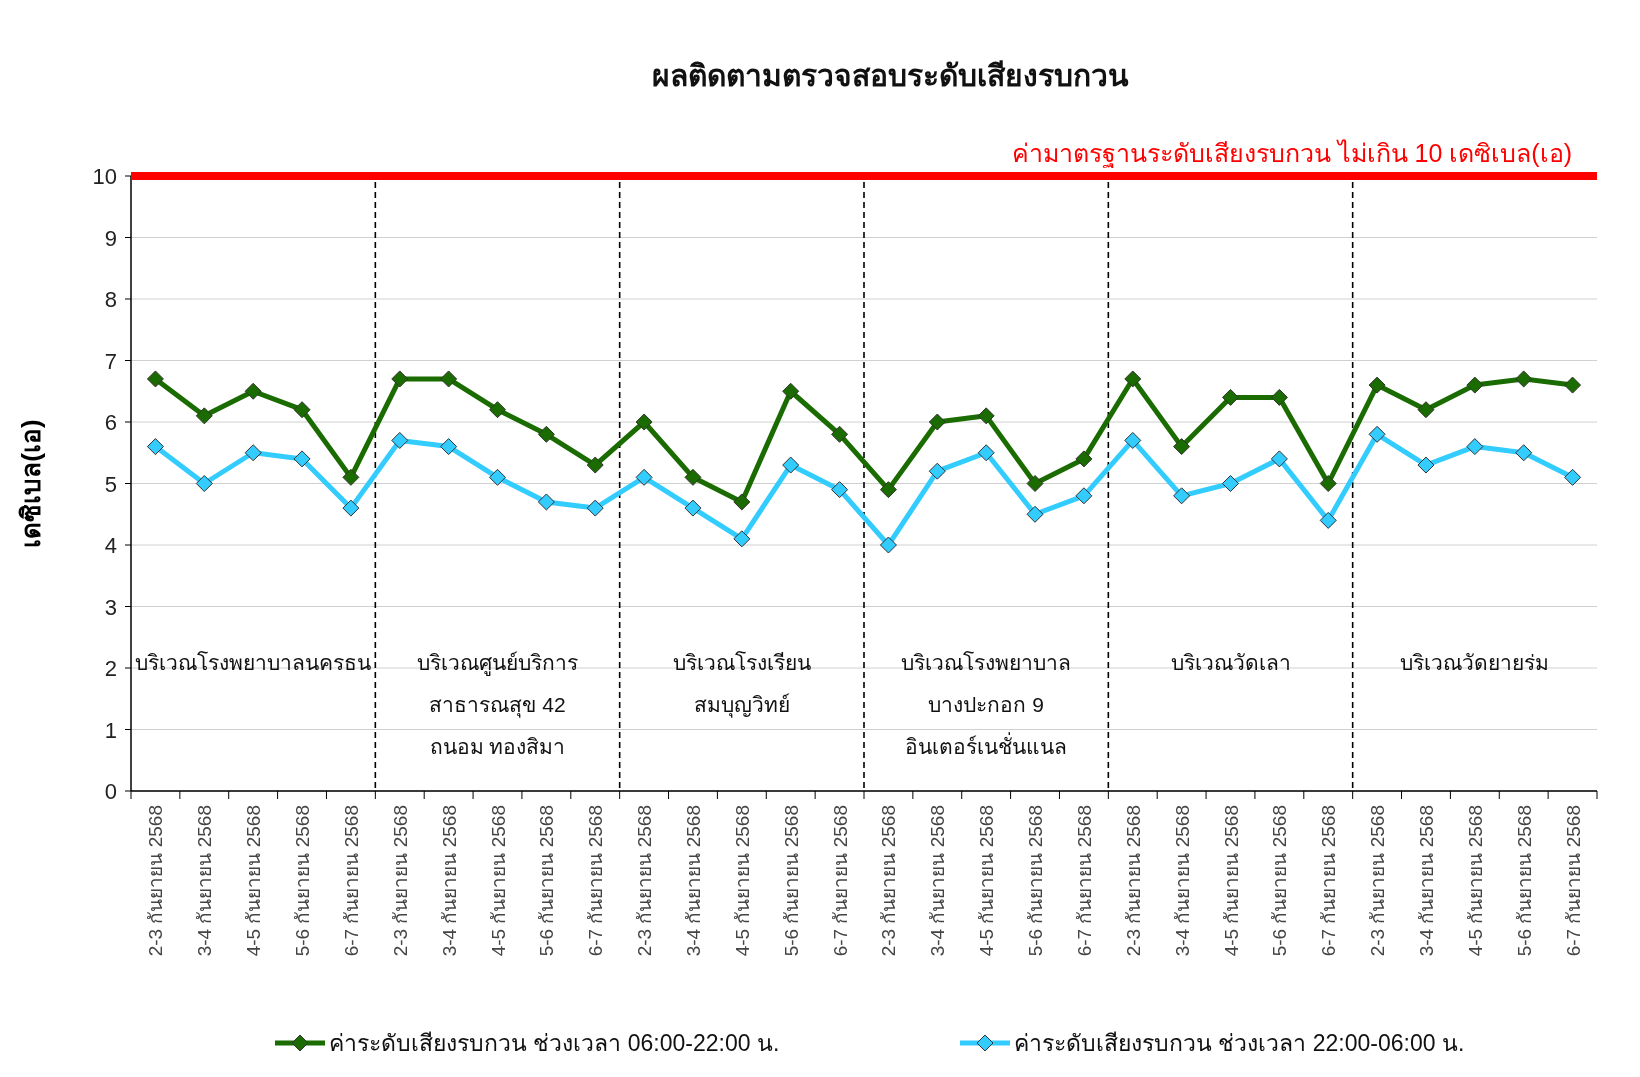  I want to click on y-tick-label: 5, so click(110, 484).